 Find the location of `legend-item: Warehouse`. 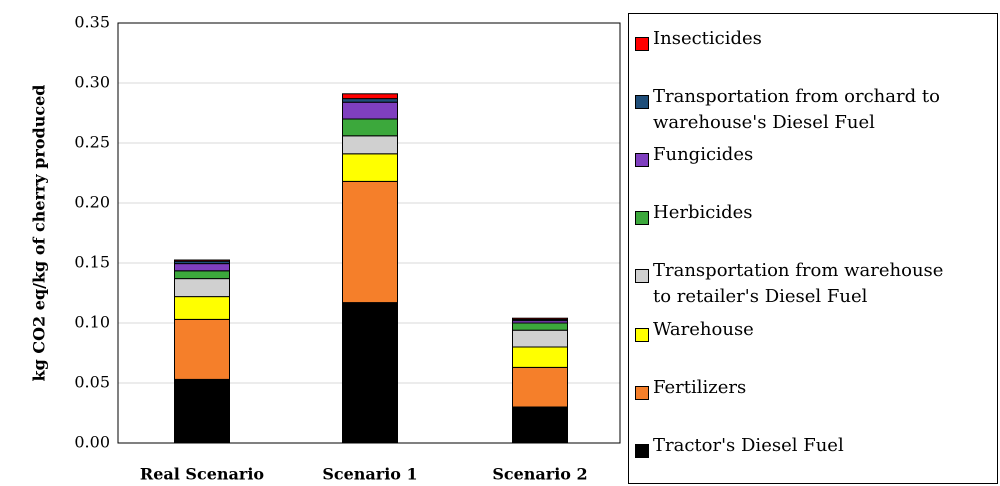

legend-item: Warehouse is located at coordinates (796, 331).